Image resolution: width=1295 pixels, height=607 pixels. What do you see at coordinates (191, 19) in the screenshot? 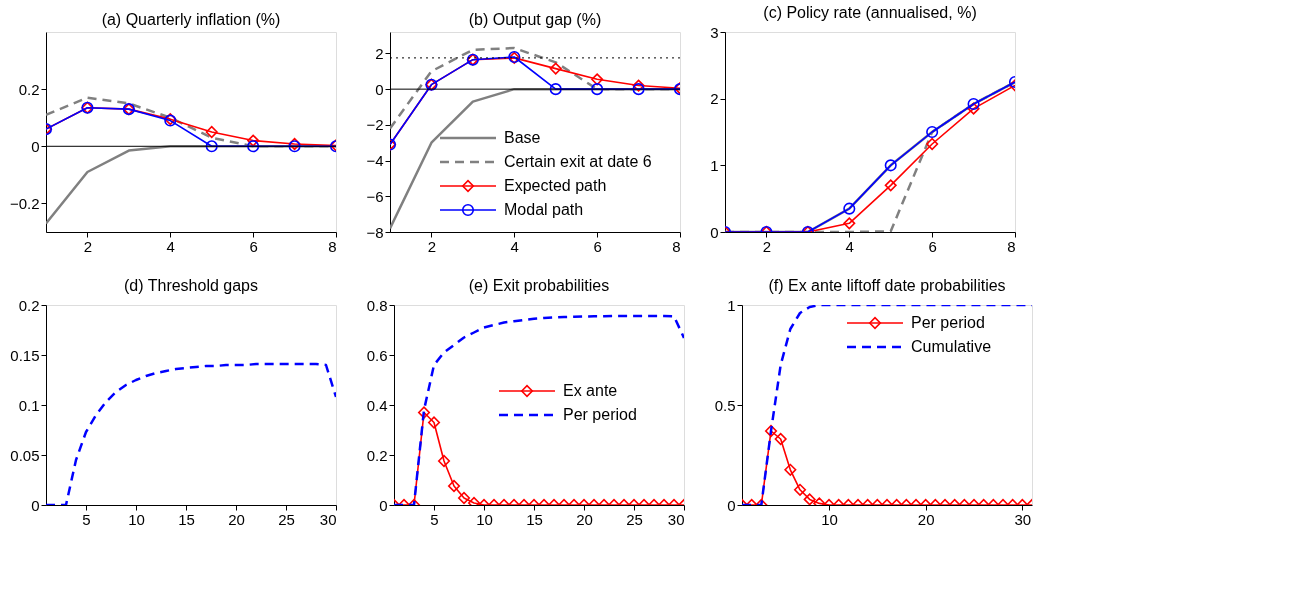
I see `chart-title: (a) Quarterly inflation (%)` at bounding box center [191, 19].